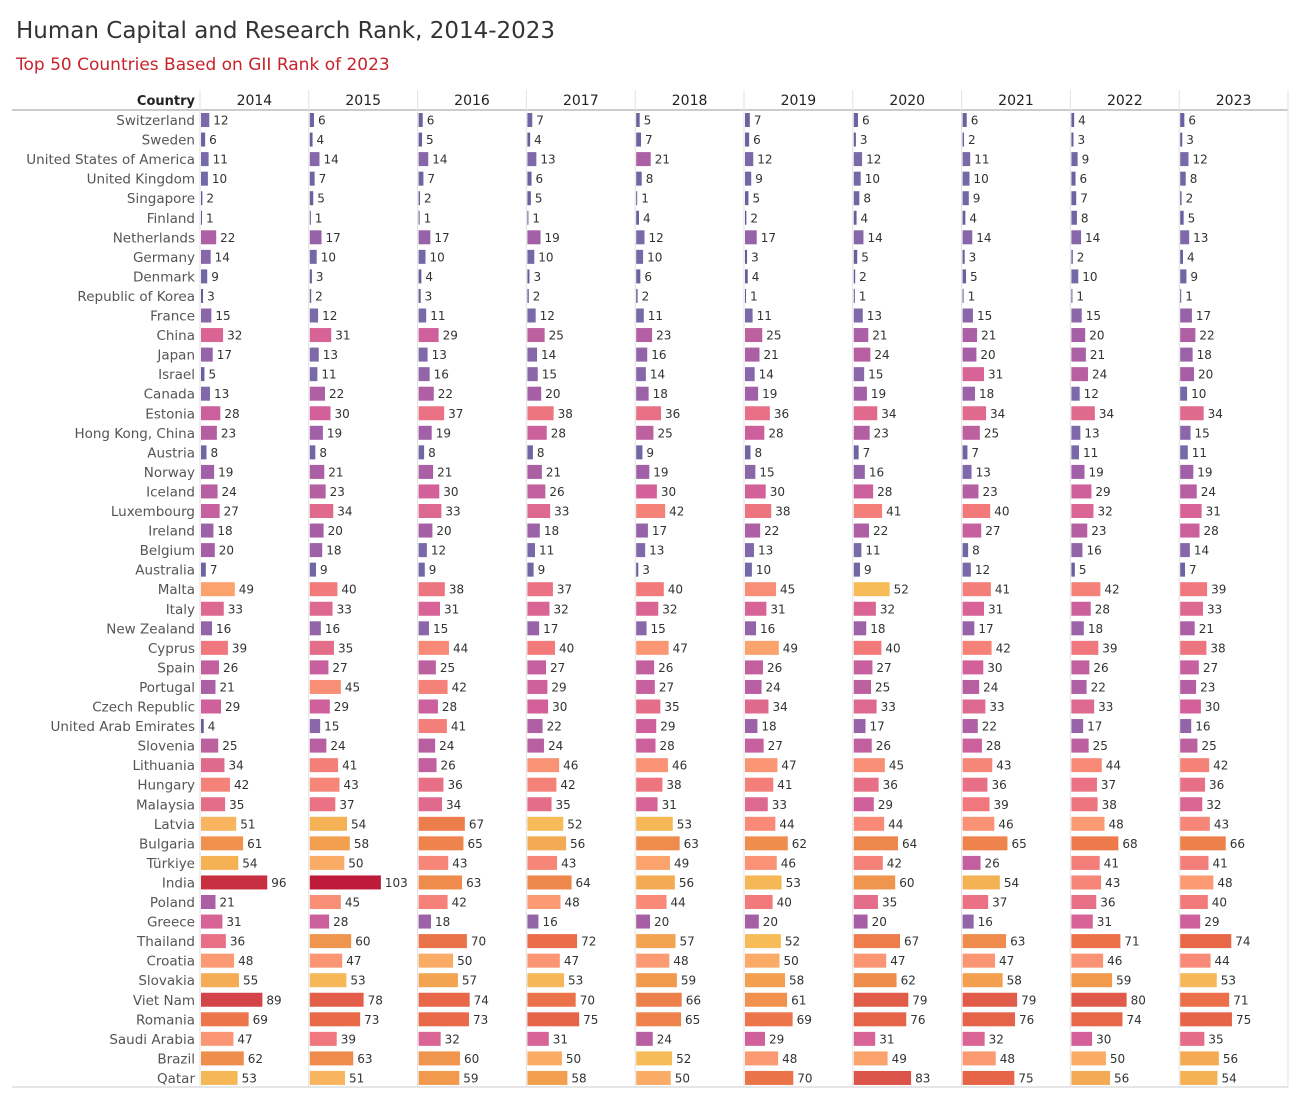 This screenshot has width=1300, height=1100. I want to click on value-label: 63, so click(691, 844).